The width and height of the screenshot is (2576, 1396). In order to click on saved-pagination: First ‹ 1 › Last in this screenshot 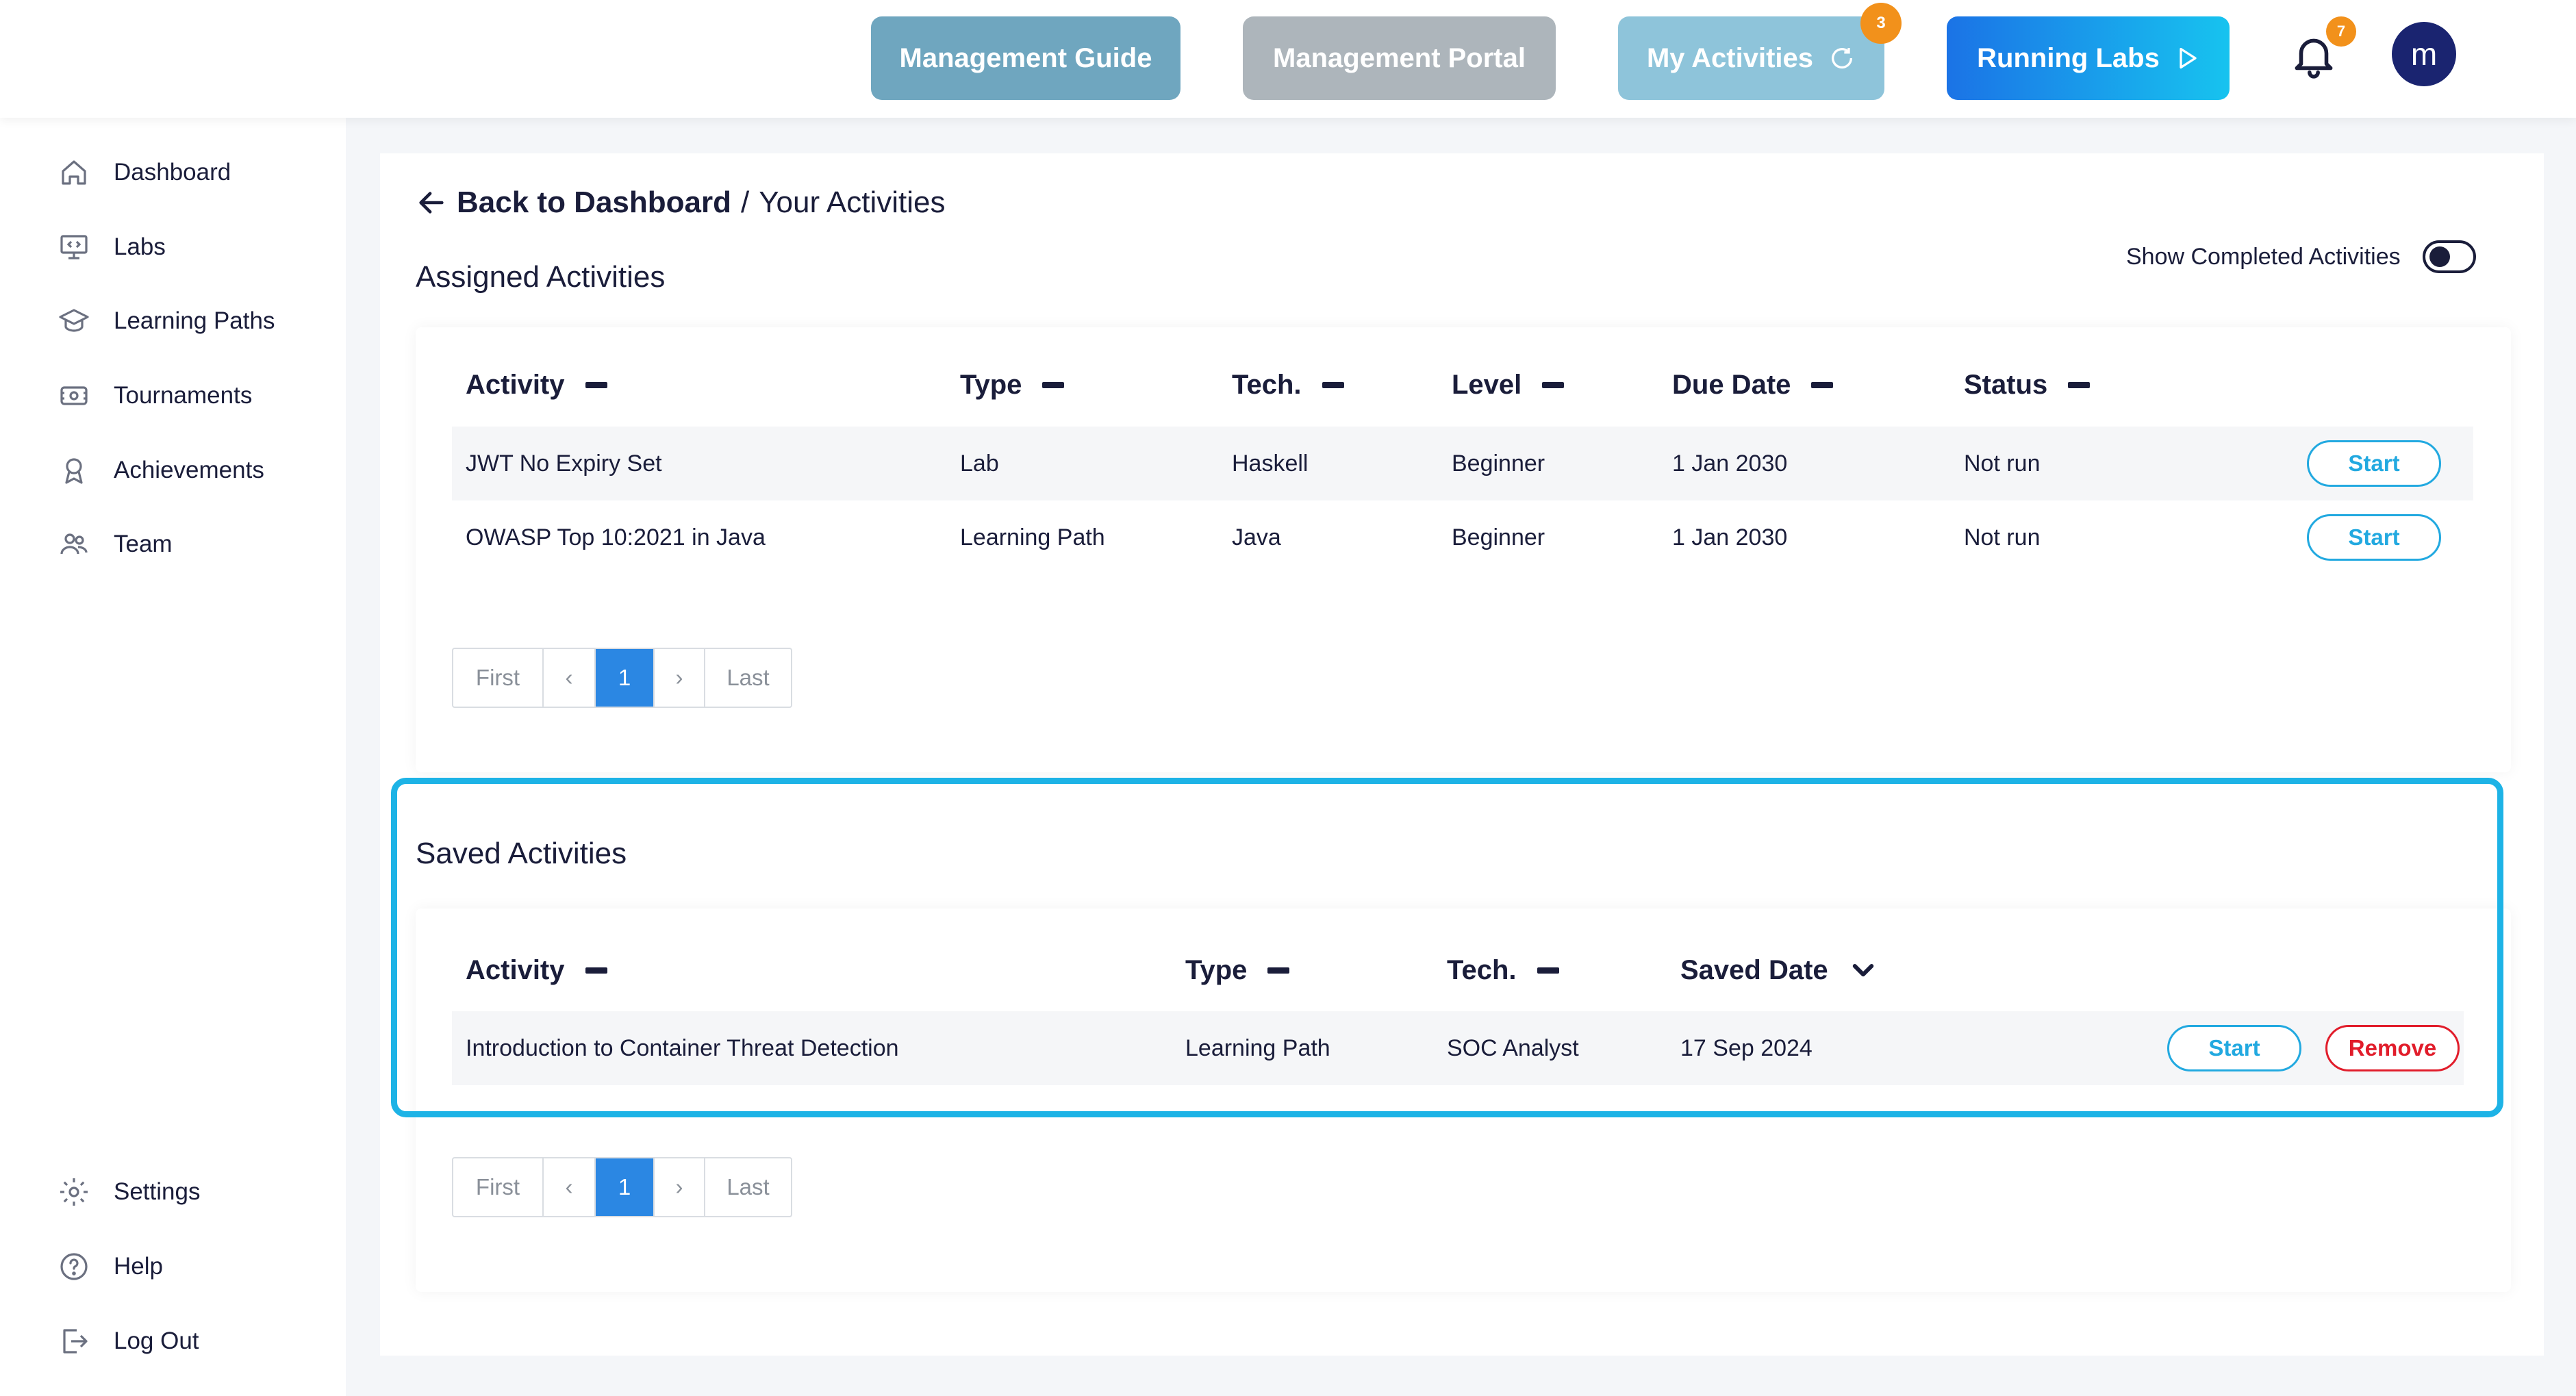, I will do `click(622, 1187)`.